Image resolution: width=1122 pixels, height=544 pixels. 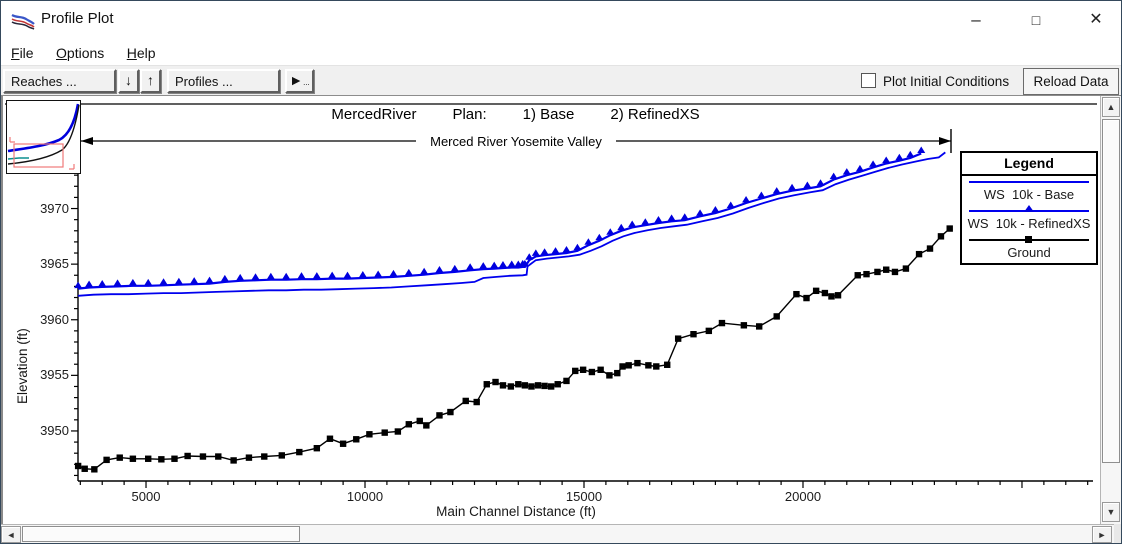 I want to click on thumb-zoom-extent, so click(x=38, y=155).